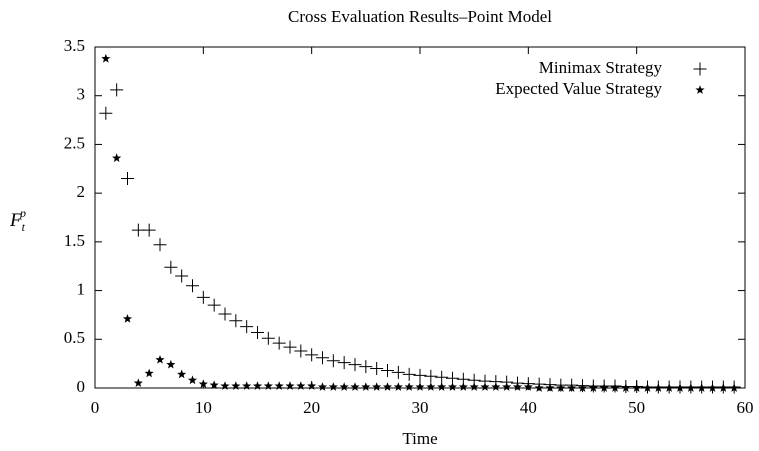 The width and height of the screenshot is (759, 451). I want to click on y-tick-label: 1.5, so click(74, 240).